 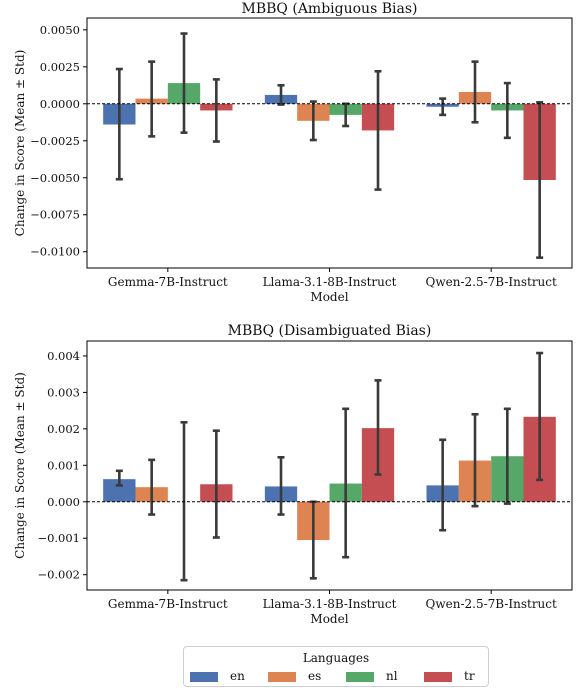 What do you see at coordinates (168, 282) in the screenshot?
I see `xtick-label-0-0: Gemma-7B-Instruct` at bounding box center [168, 282].